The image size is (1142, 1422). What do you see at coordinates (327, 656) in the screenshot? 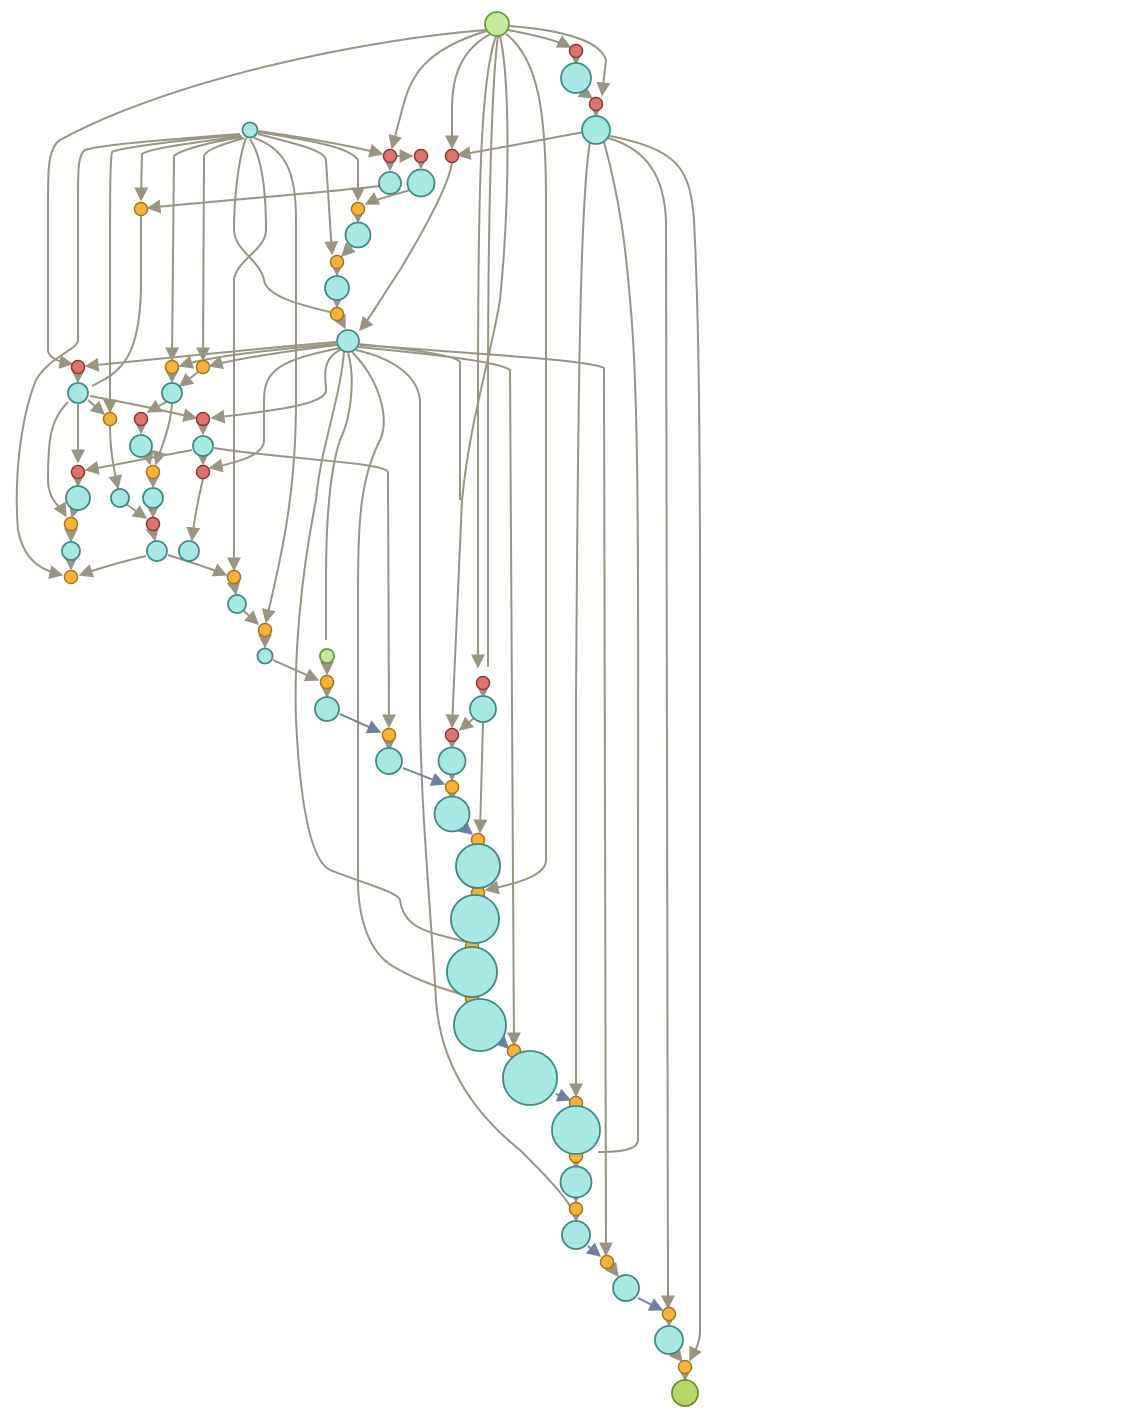
I see `source-node` at bounding box center [327, 656].